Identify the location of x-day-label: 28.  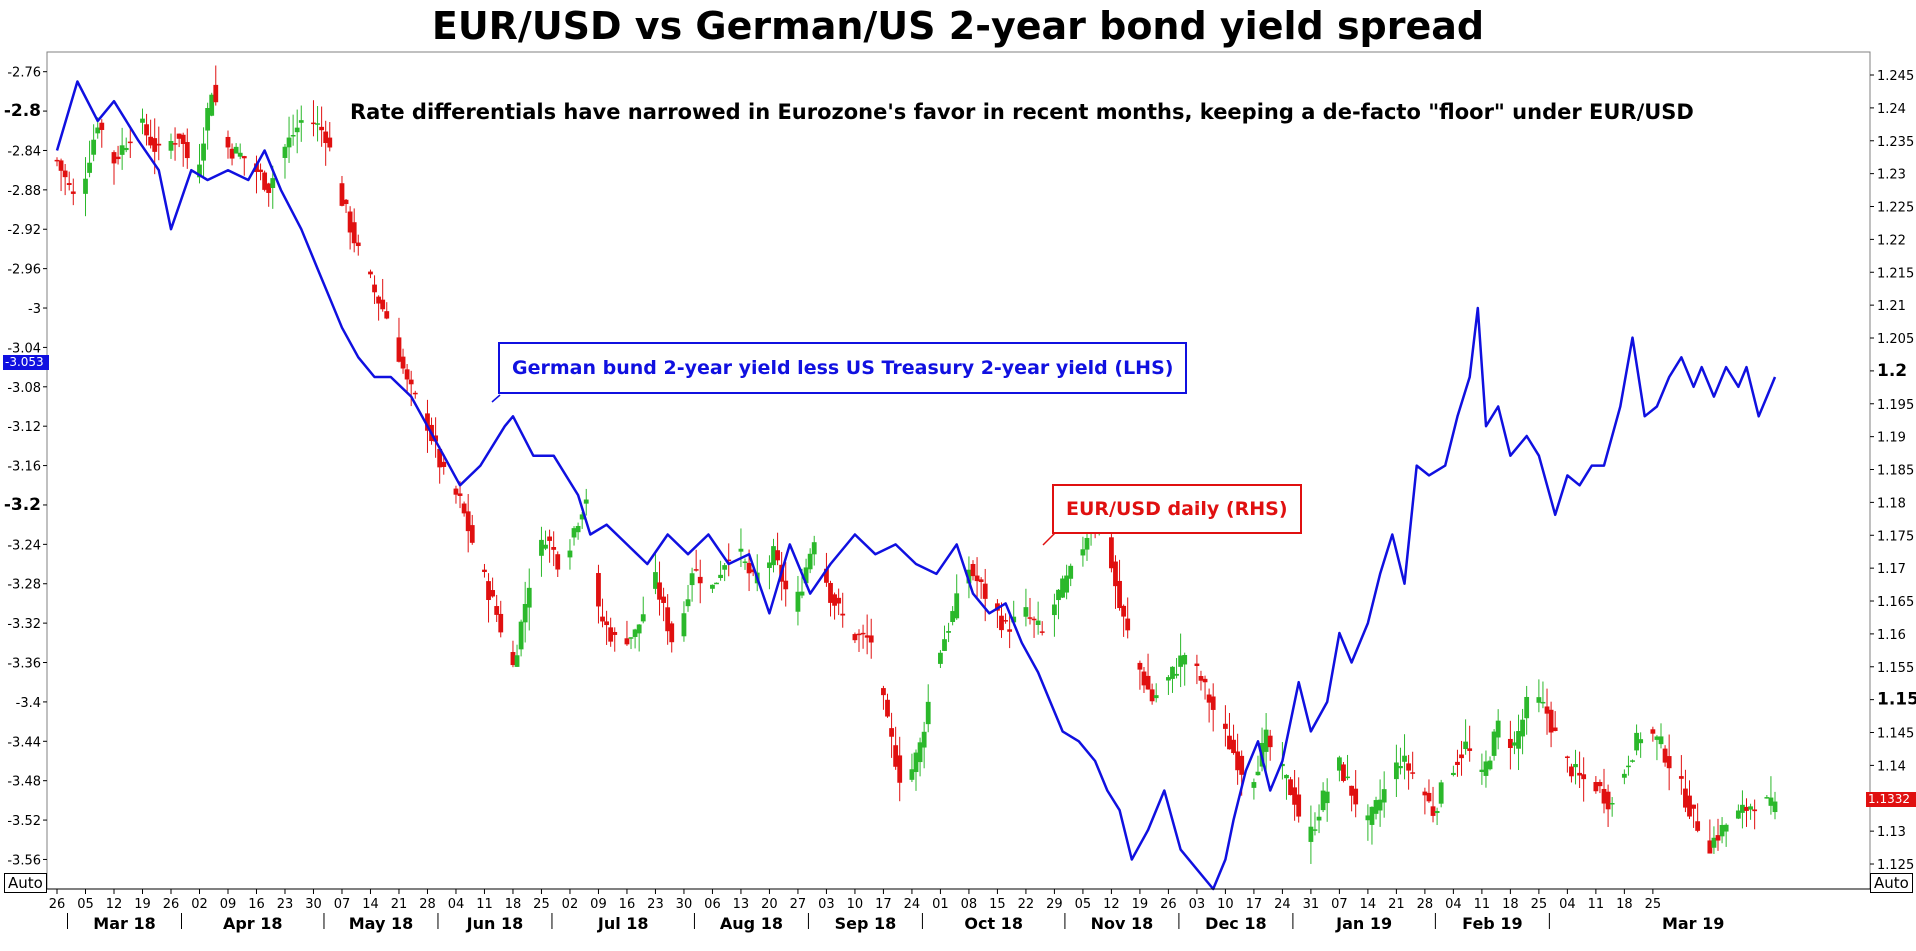
(427, 904).